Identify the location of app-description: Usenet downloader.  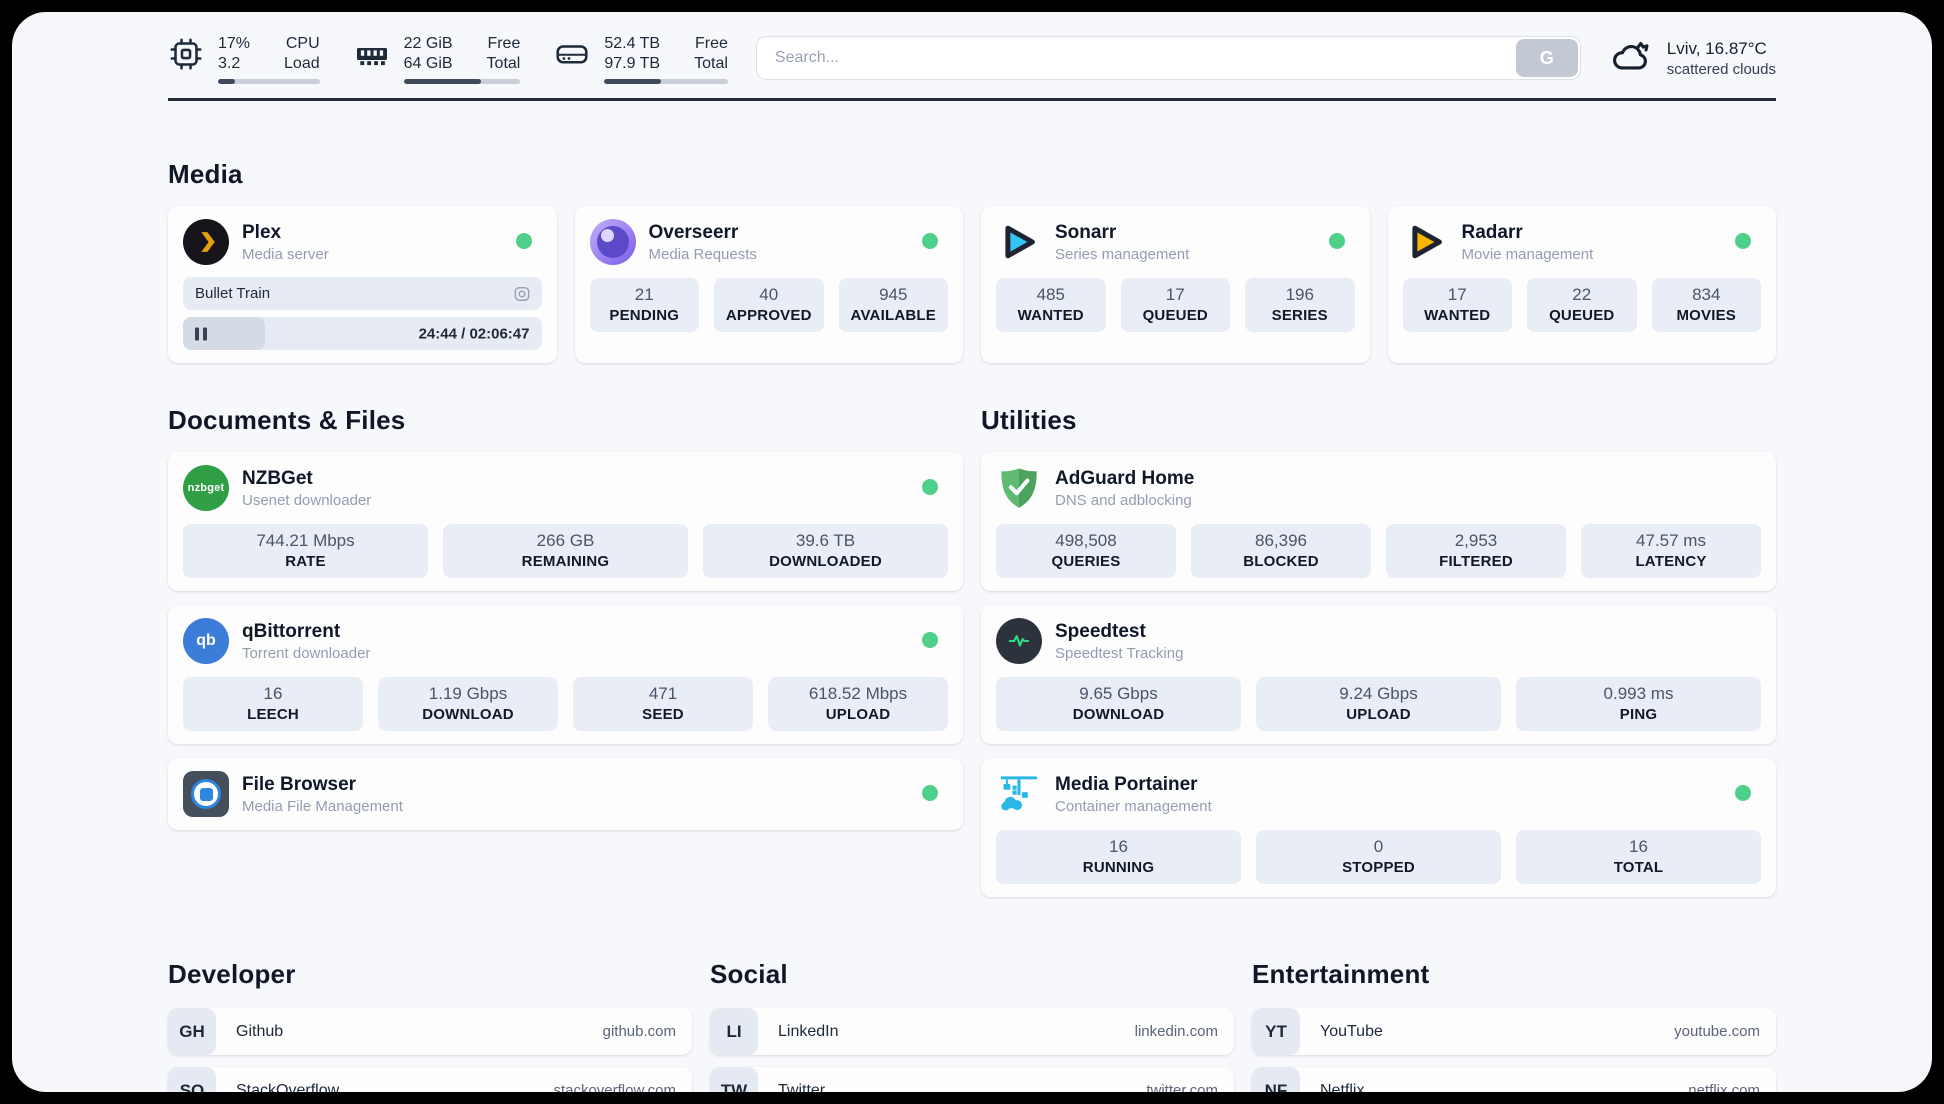
(307, 500).